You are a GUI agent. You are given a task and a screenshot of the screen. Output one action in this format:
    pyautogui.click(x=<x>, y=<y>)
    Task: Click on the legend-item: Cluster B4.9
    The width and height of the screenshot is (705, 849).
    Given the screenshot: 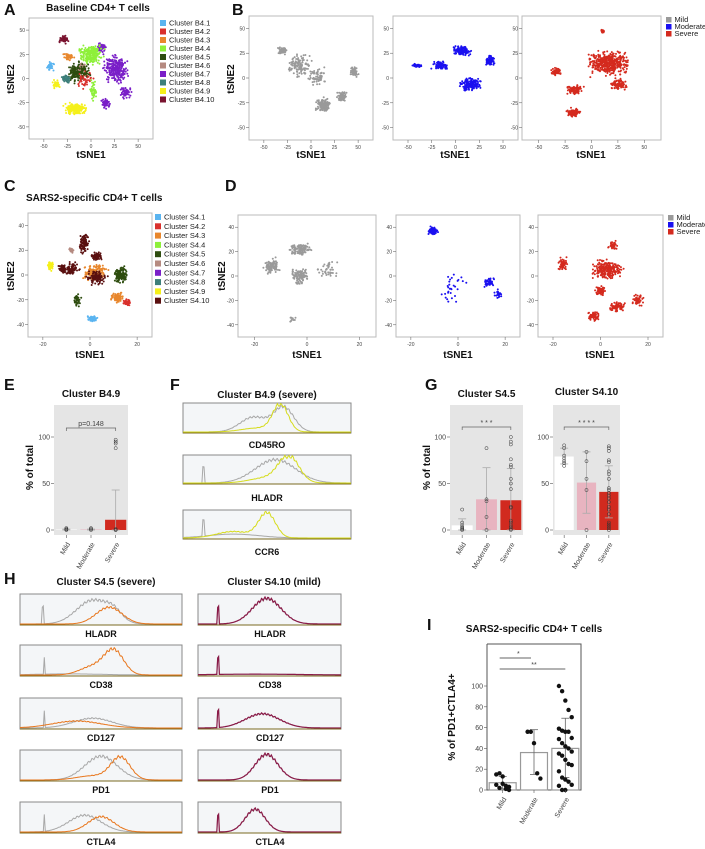 What is the action you would take?
    pyautogui.click(x=185, y=91)
    